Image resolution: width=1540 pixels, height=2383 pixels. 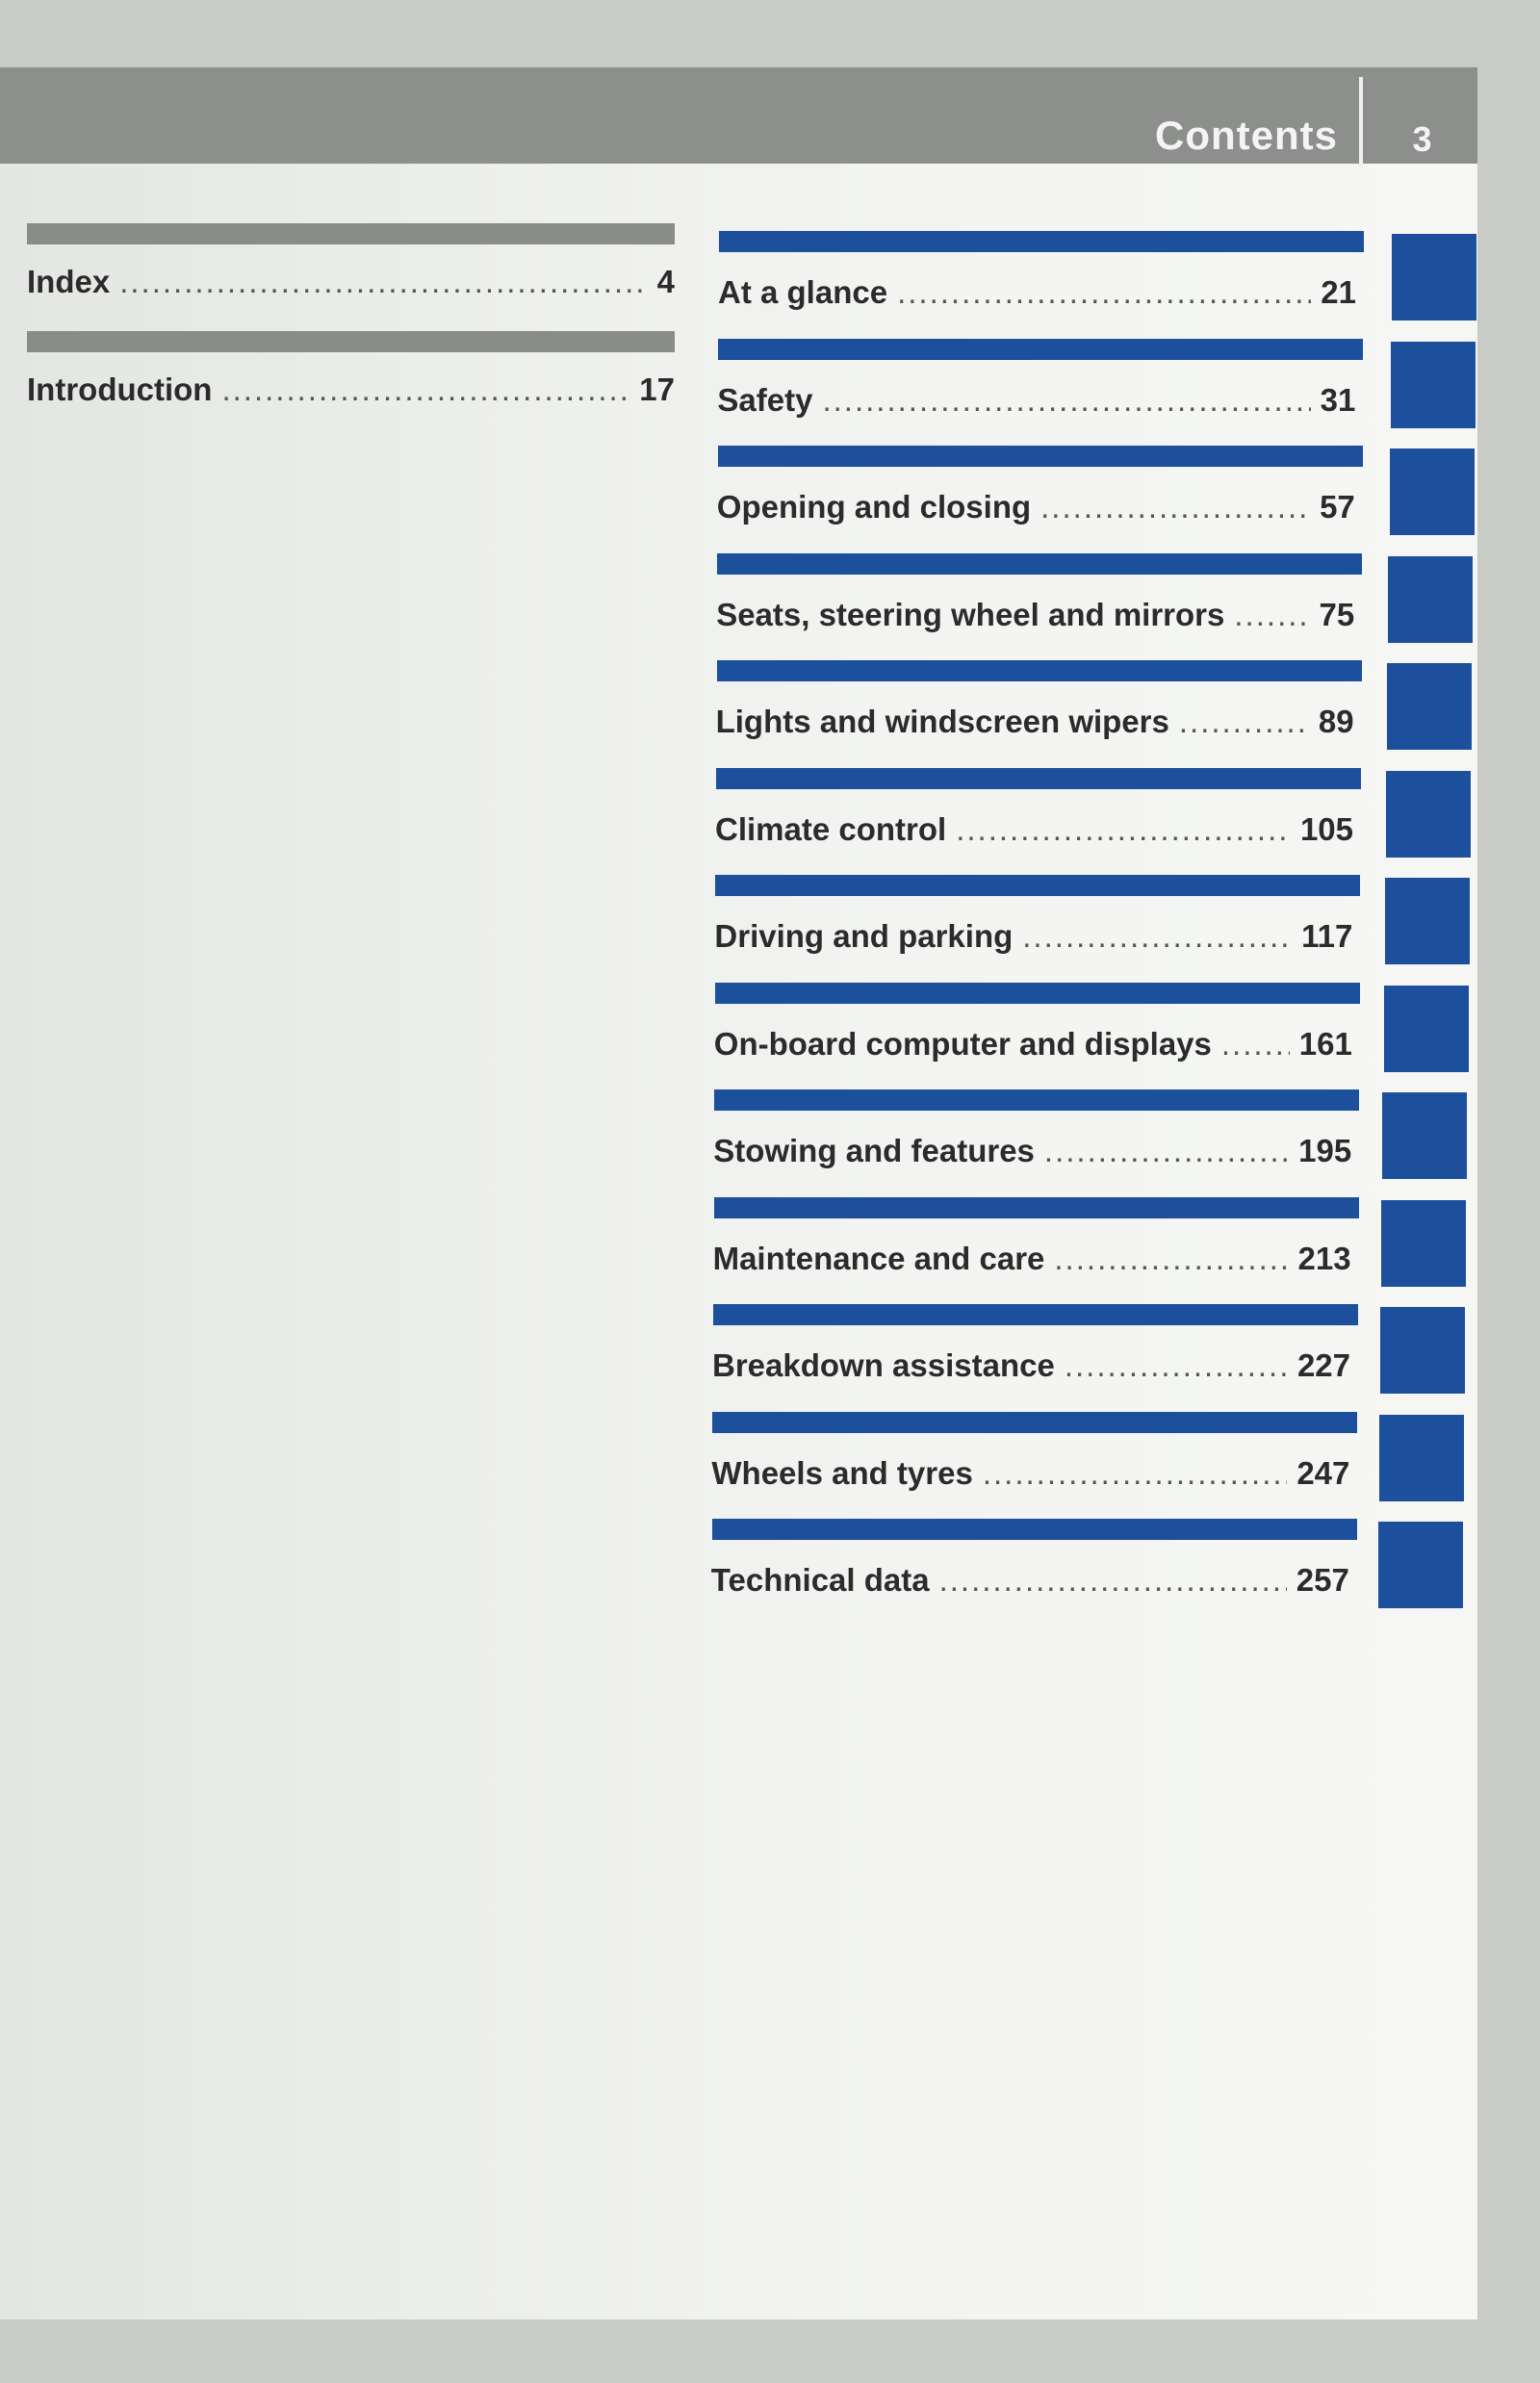 What do you see at coordinates (883, 1365) in the screenshot?
I see `toc-entry-label: Breakdown assistance` at bounding box center [883, 1365].